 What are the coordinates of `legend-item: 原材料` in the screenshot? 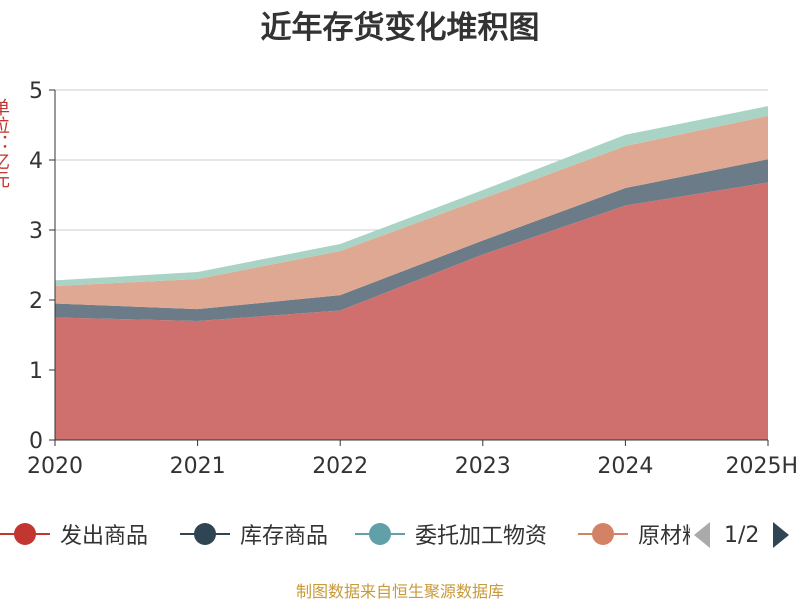 It's located at (641, 534).